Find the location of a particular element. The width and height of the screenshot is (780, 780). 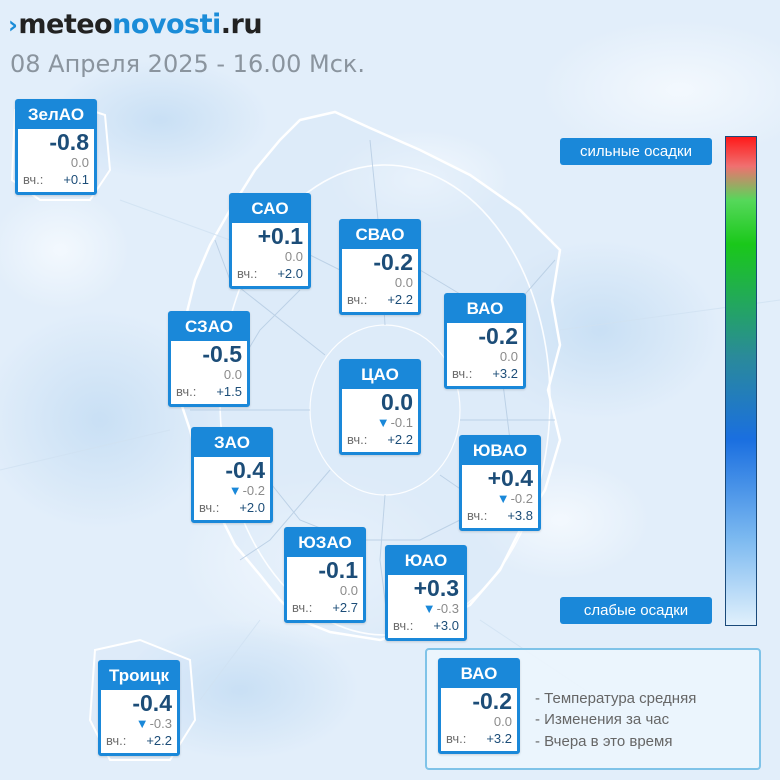

card-hourly-change: ▼-0.3 is located at coordinates (441, 608).